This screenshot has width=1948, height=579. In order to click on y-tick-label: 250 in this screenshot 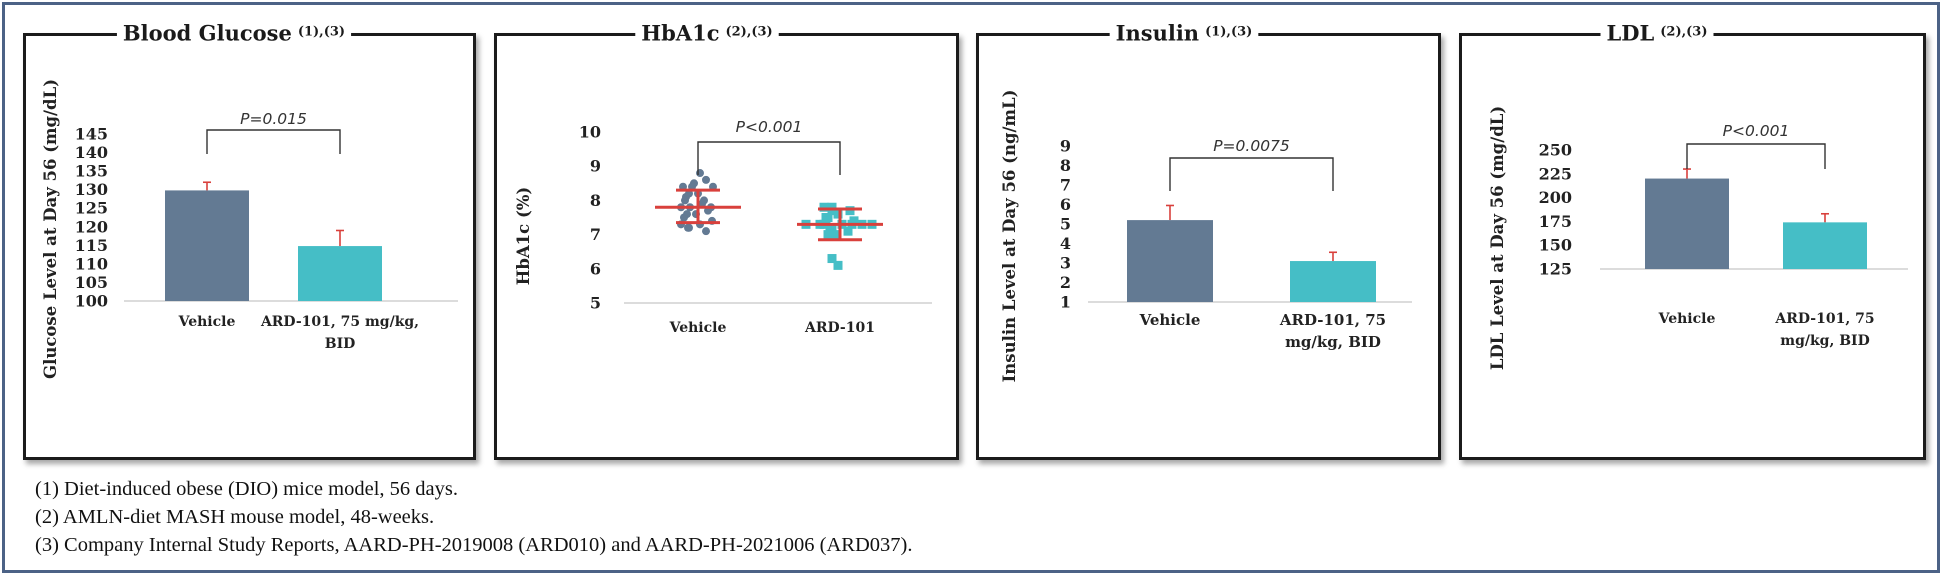, I will do `click(1555, 150)`.